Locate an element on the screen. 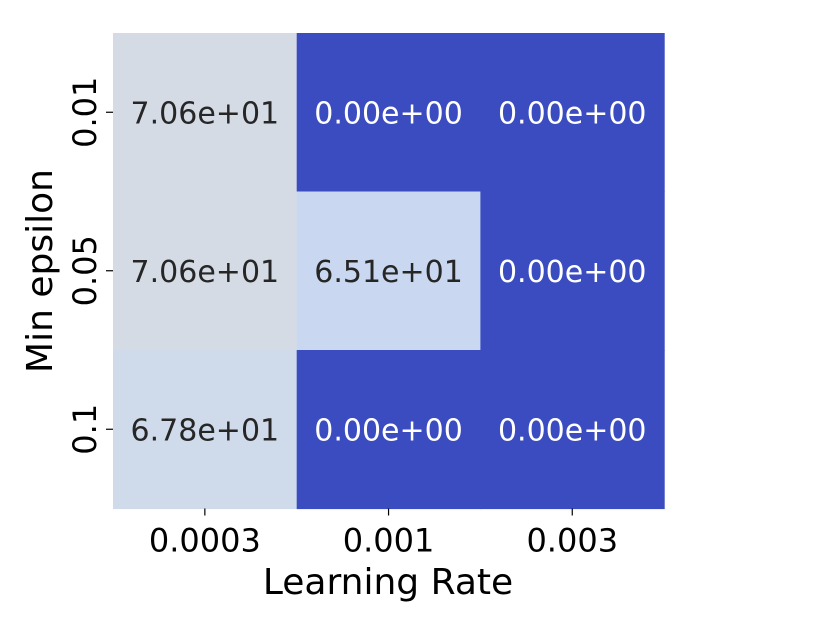 The width and height of the screenshot is (830, 627). x-tick-label: 0.0003 is located at coordinates (205, 541).